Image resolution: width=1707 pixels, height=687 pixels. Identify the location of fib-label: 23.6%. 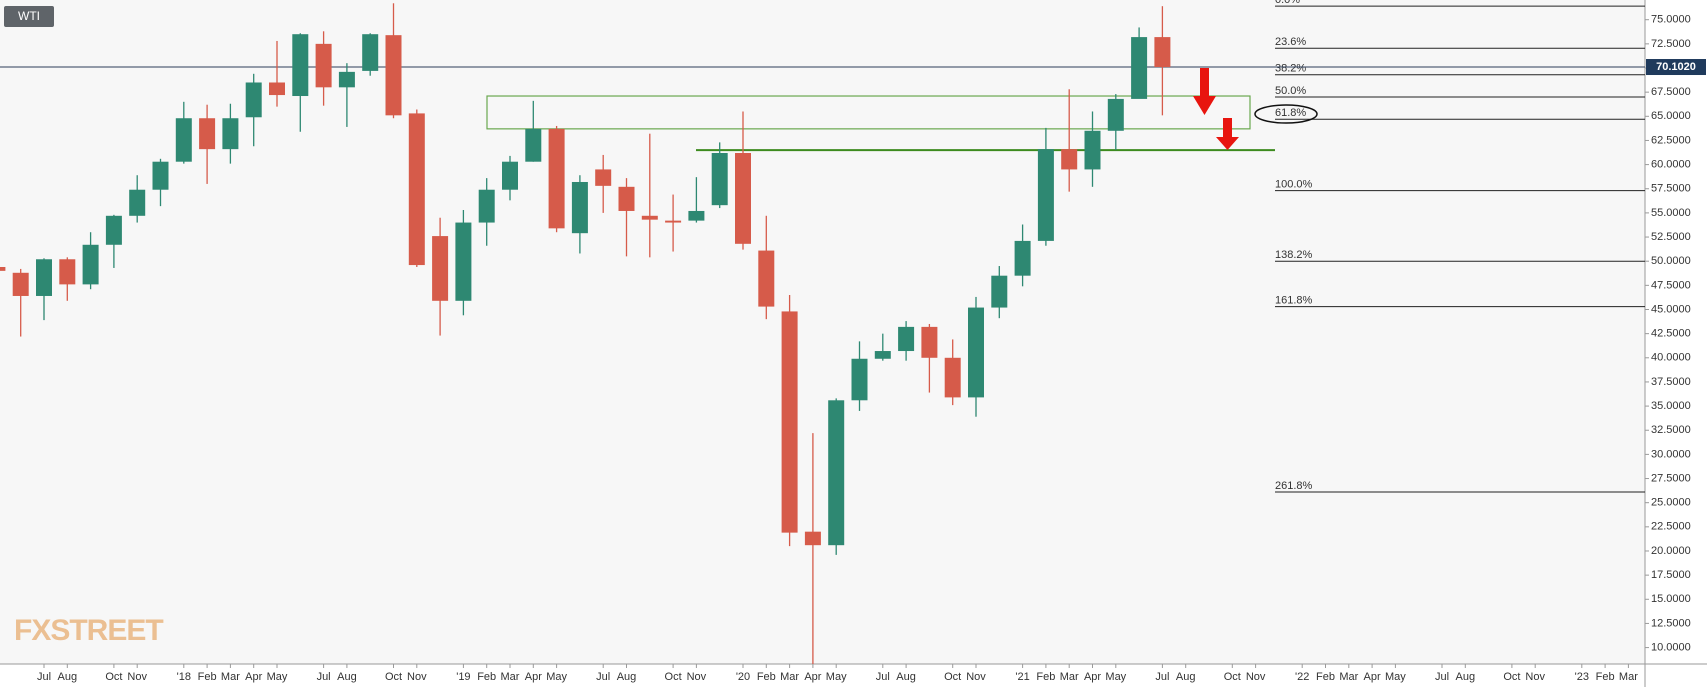
(1290, 42).